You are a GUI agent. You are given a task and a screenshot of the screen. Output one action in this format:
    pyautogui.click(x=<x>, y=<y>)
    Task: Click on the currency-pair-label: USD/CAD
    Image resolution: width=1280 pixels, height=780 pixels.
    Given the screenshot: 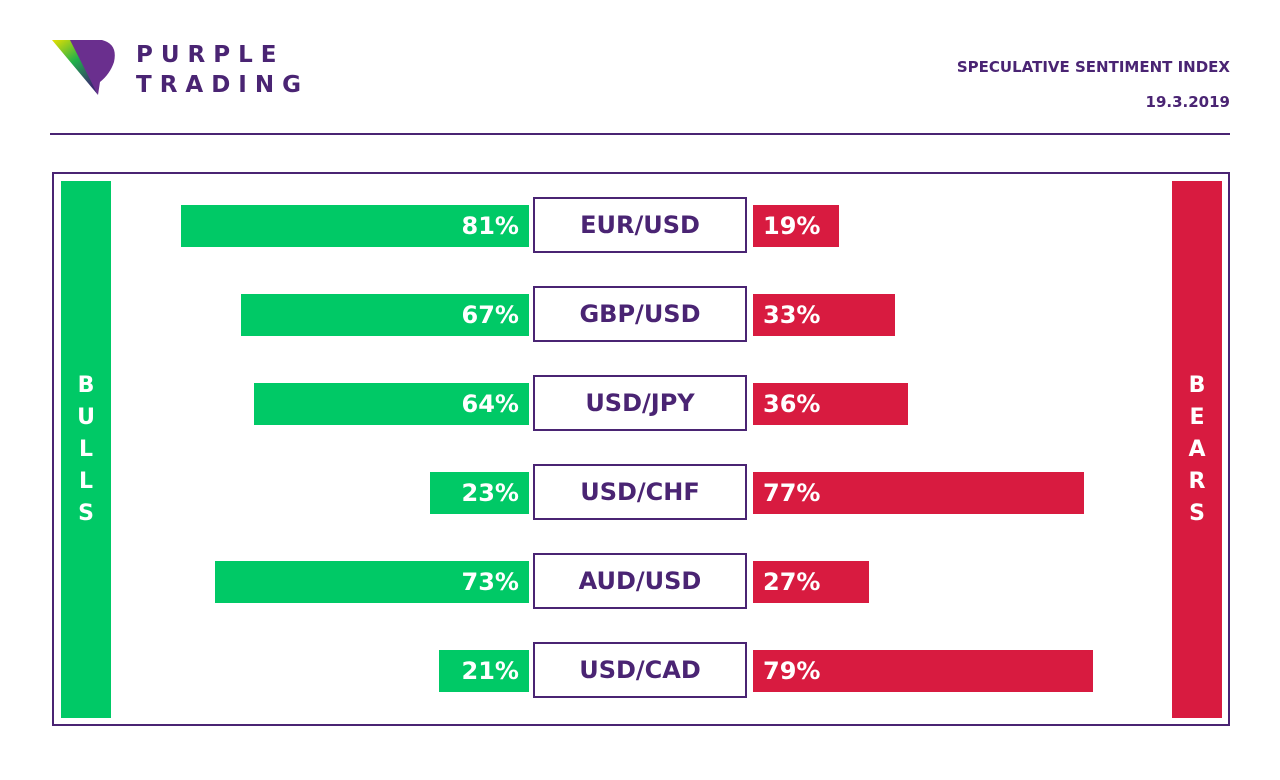 What is the action you would take?
    pyautogui.click(x=640, y=670)
    